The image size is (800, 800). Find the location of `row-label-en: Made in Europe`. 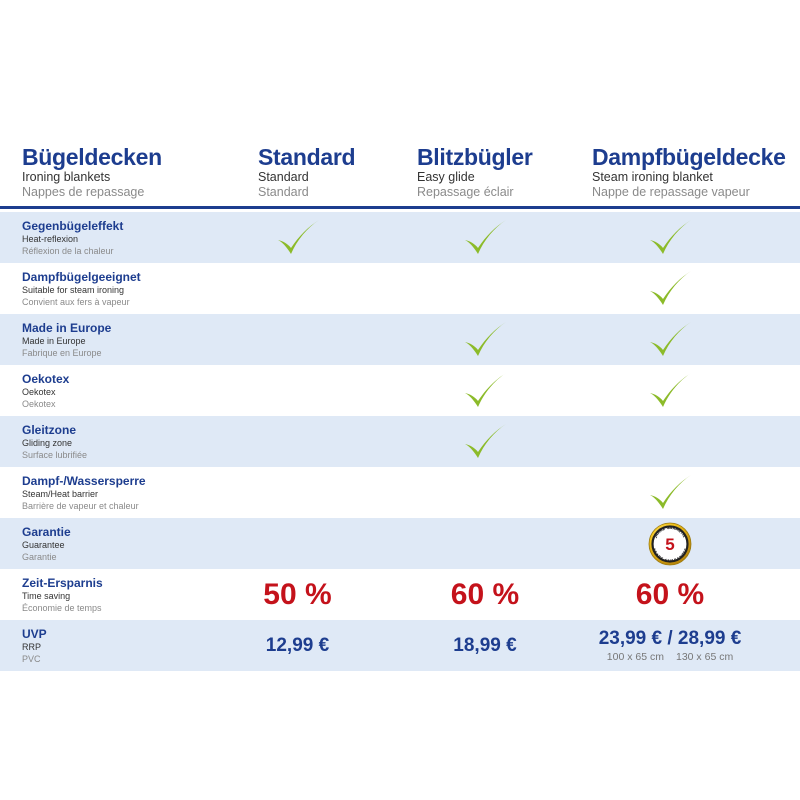

row-label-en: Made in Europe is located at coordinates (54, 341).